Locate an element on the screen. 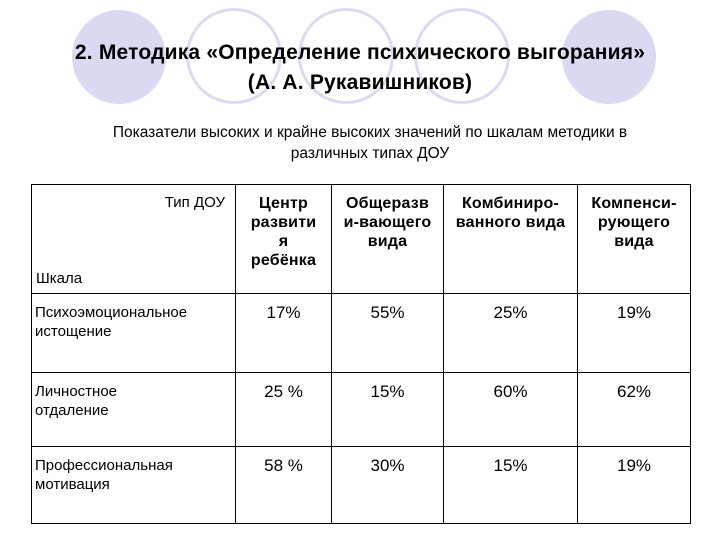 The image size is (720, 540). header-line: и-вающего is located at coordinates (387, 222).